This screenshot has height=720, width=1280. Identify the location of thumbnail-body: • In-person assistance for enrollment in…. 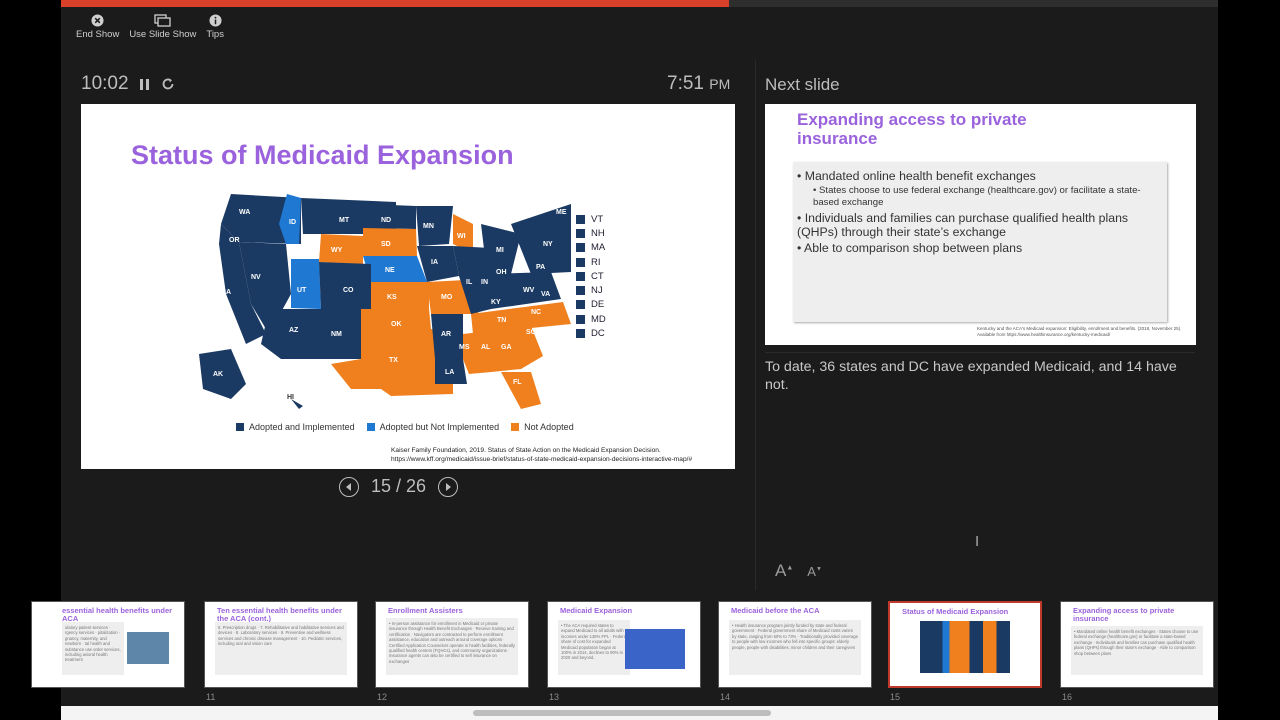
(452, 646).